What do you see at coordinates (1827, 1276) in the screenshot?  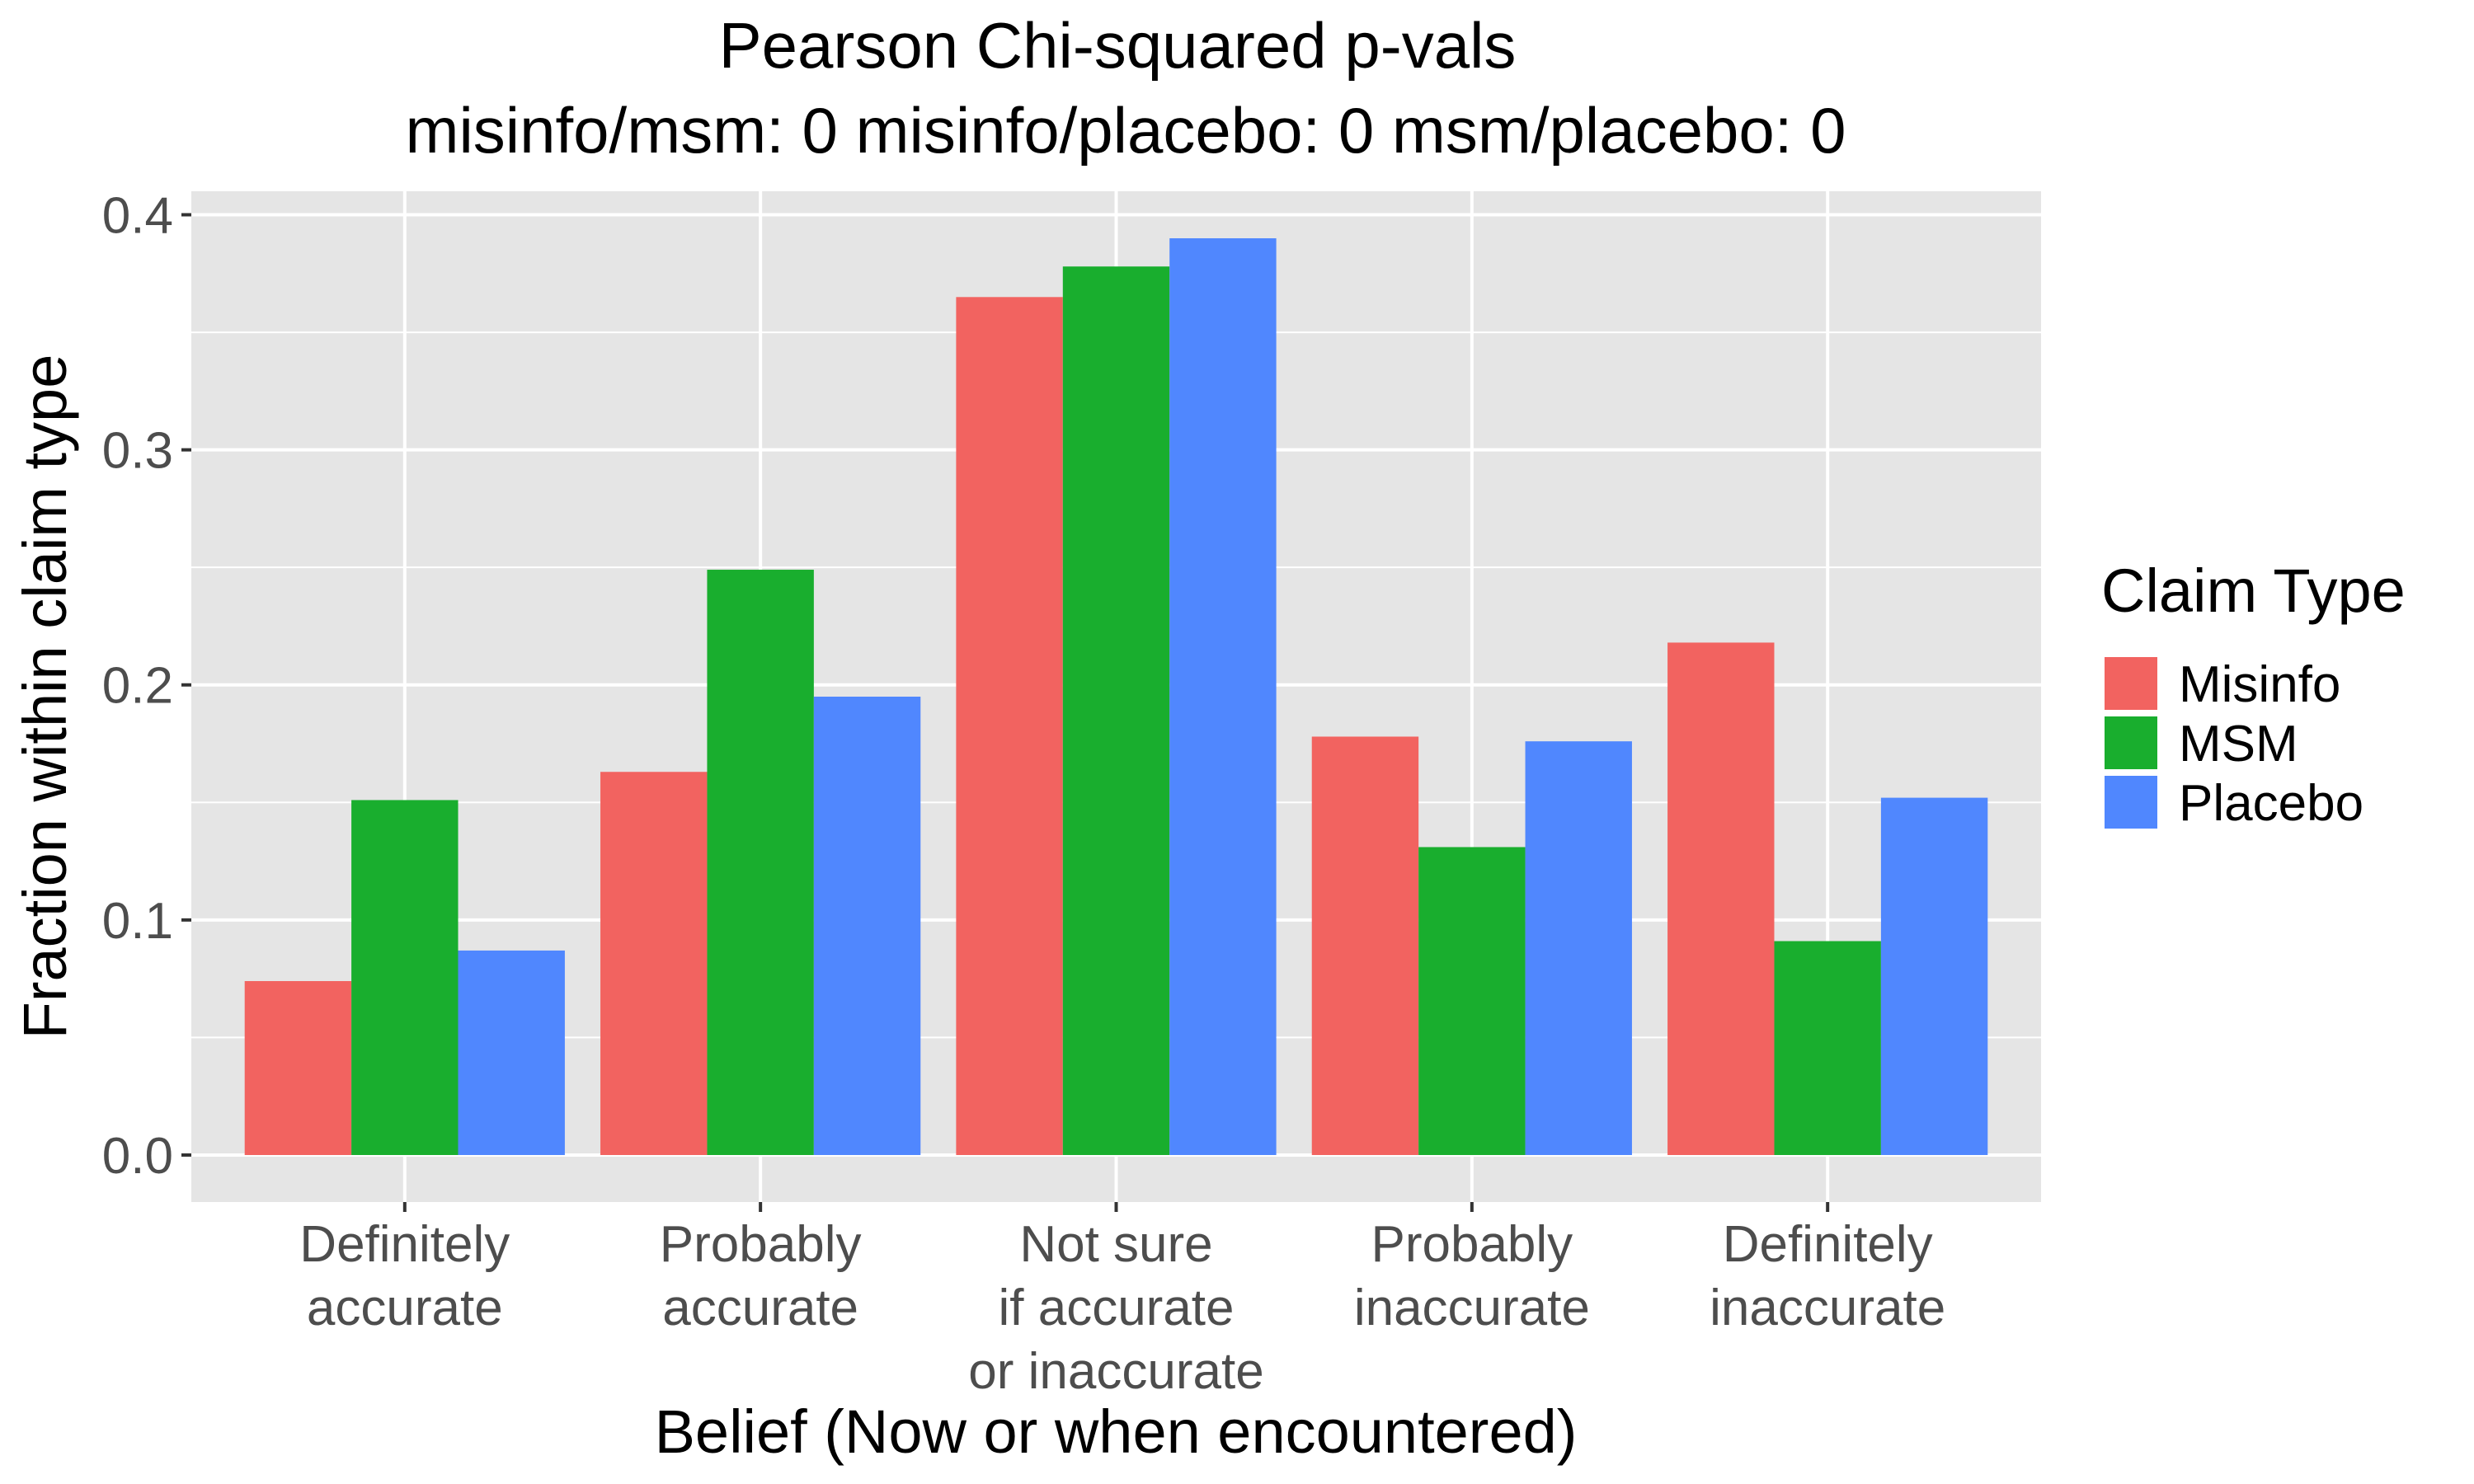 I see `x-tick-label: Definitely inaccurate` at bounding box center [1827, 1276].